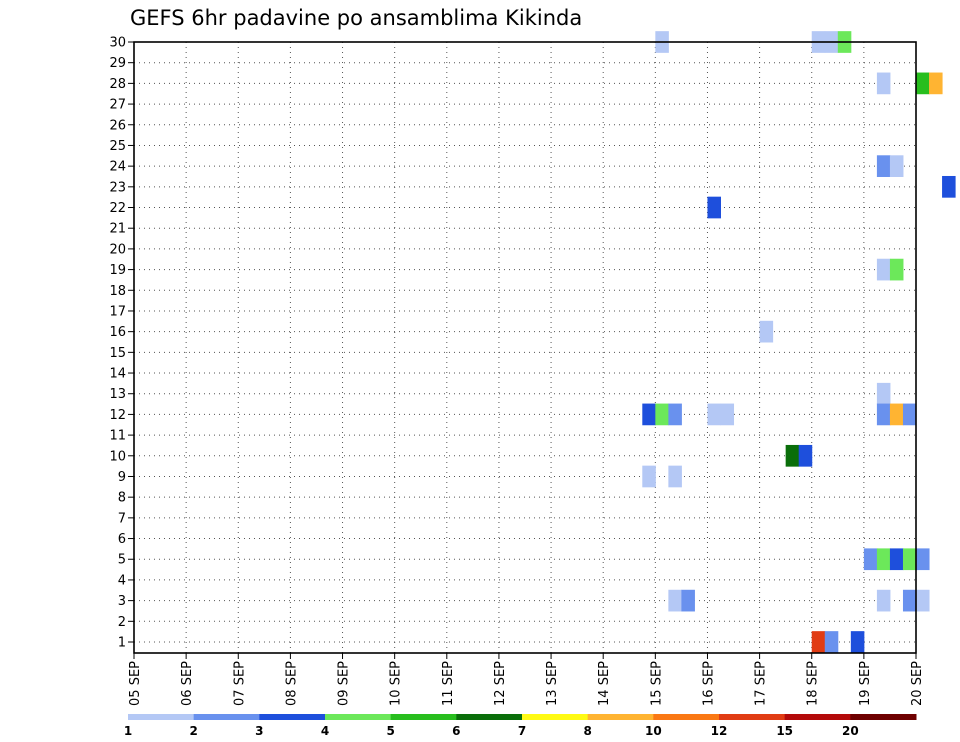 The width and height of the screenshot is (960, 742). Describe the element at coordinates (122, 643) in the screenshot. I see `y-tick-label: 1` at that location.